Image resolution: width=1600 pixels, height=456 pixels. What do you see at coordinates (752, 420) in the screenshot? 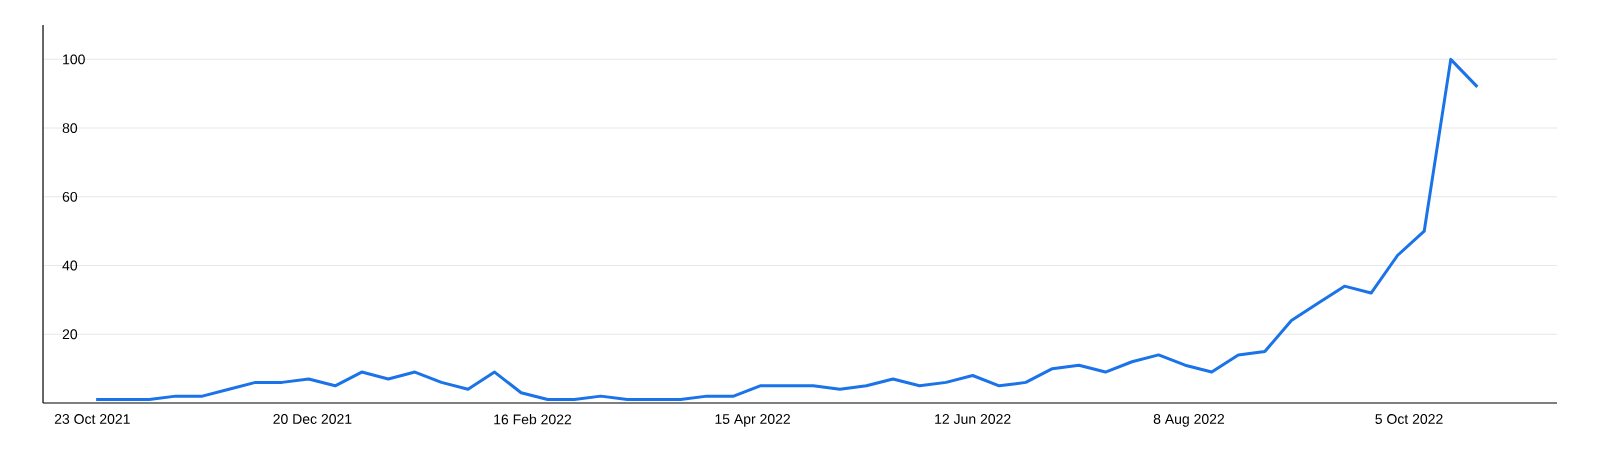
I see `x-tick-label: 15 Apr 2022` at bounding box center [752, 420].